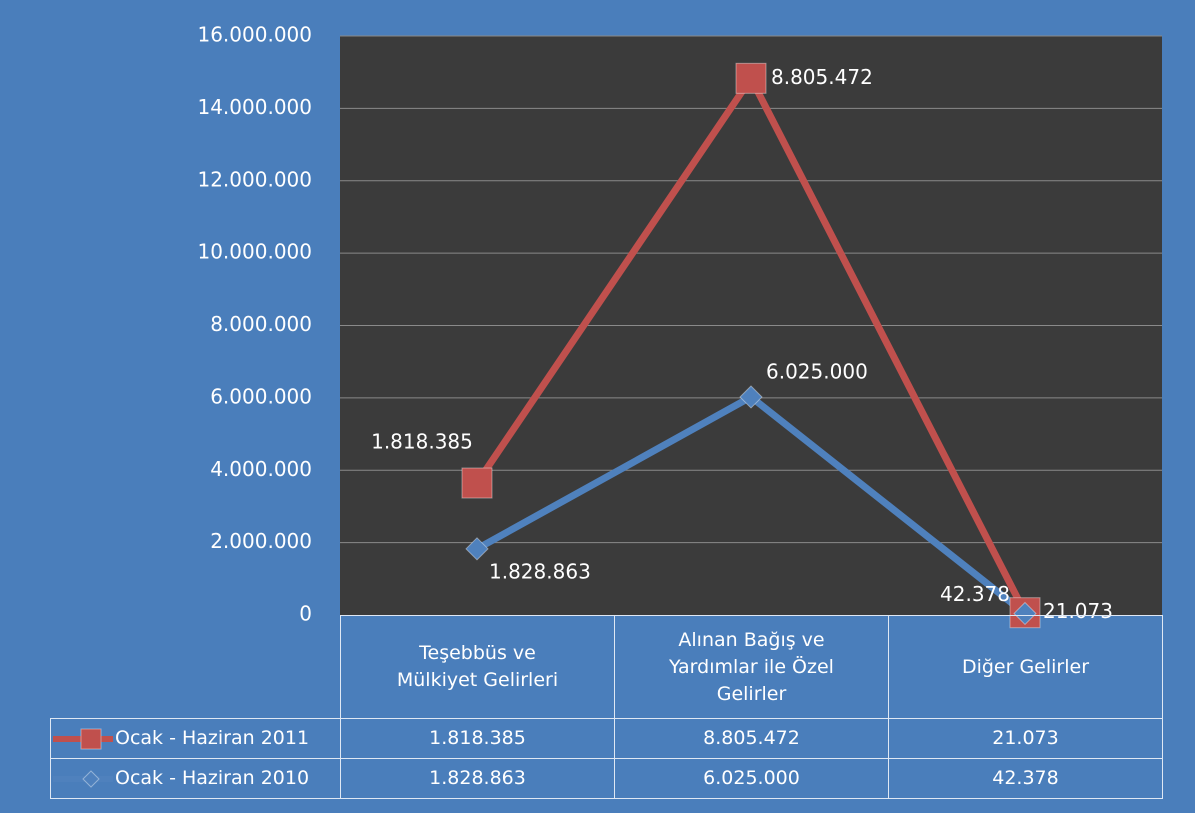 The image size is (1195, 813). What do you see at coordinates (751, 778) in the screenshot?
I see `table-cell: 6.025.000` at bounding box center [751, 778].